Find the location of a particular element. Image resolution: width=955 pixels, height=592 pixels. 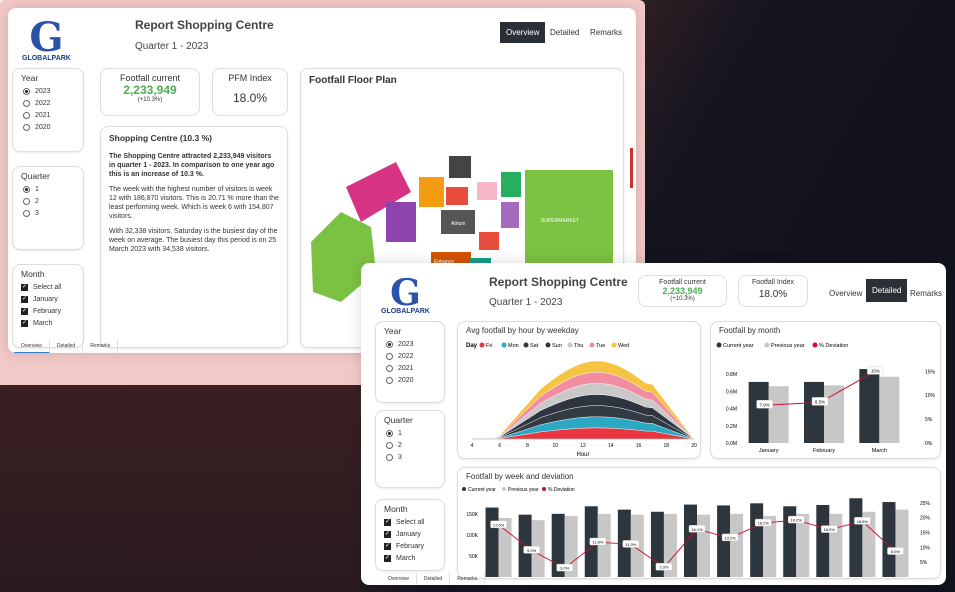

year-option-2023: 2023 is located at coordinates (53, 91).